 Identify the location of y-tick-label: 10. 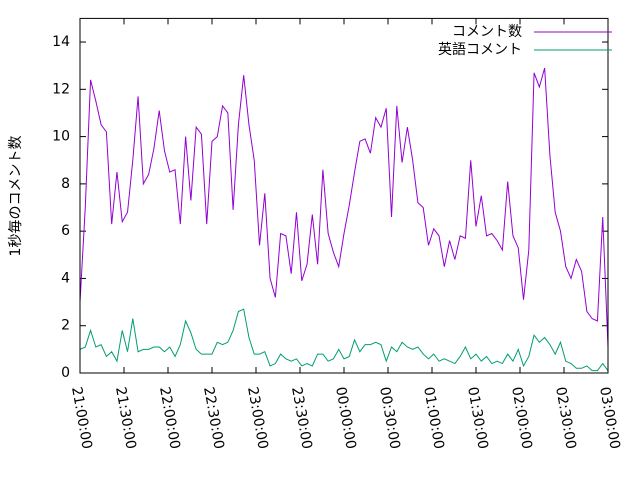
(61, 137).